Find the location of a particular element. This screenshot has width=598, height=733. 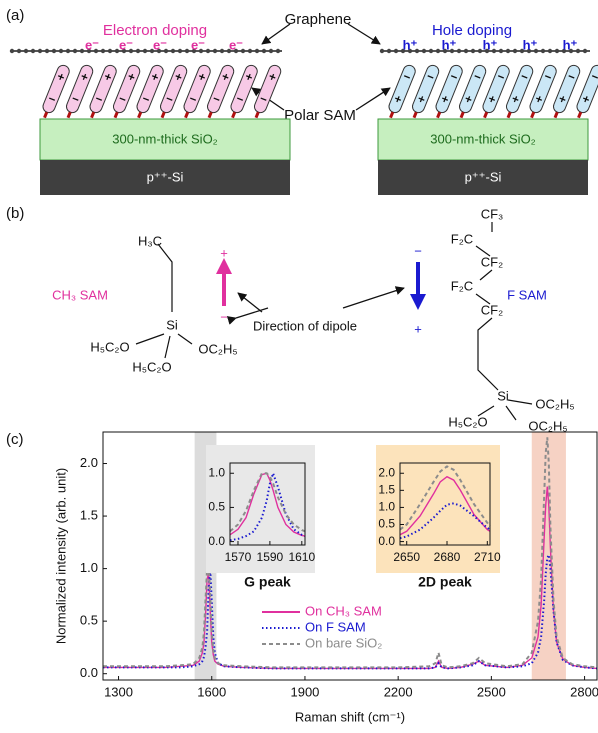

x-tick-label: 2500 is located at coordinates (491, 691).